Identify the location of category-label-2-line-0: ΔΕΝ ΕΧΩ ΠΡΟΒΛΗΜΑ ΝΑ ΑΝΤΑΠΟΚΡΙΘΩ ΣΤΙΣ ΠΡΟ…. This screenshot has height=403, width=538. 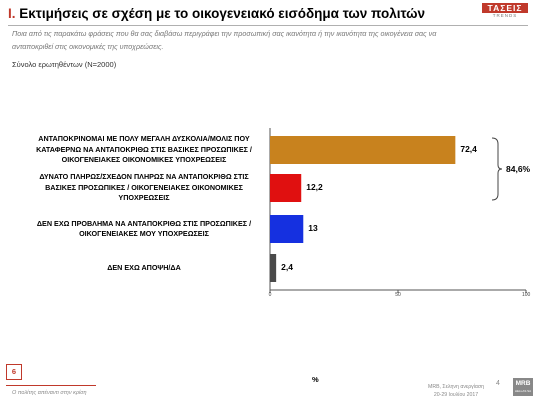
(144, 223).